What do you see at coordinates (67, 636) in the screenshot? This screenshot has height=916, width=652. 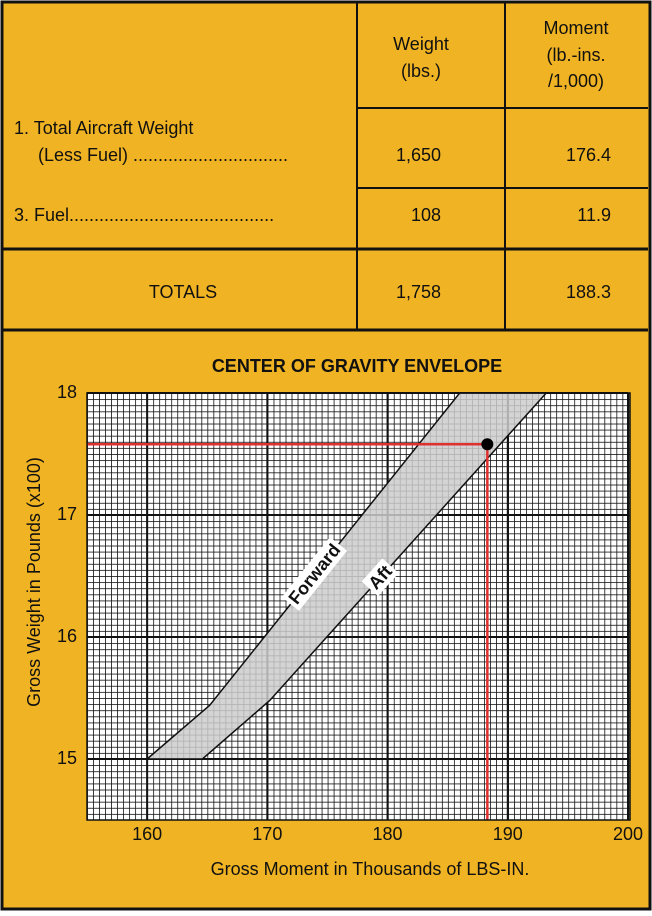 I see `y-tick-label: 16` at bounding box center [67, 636].